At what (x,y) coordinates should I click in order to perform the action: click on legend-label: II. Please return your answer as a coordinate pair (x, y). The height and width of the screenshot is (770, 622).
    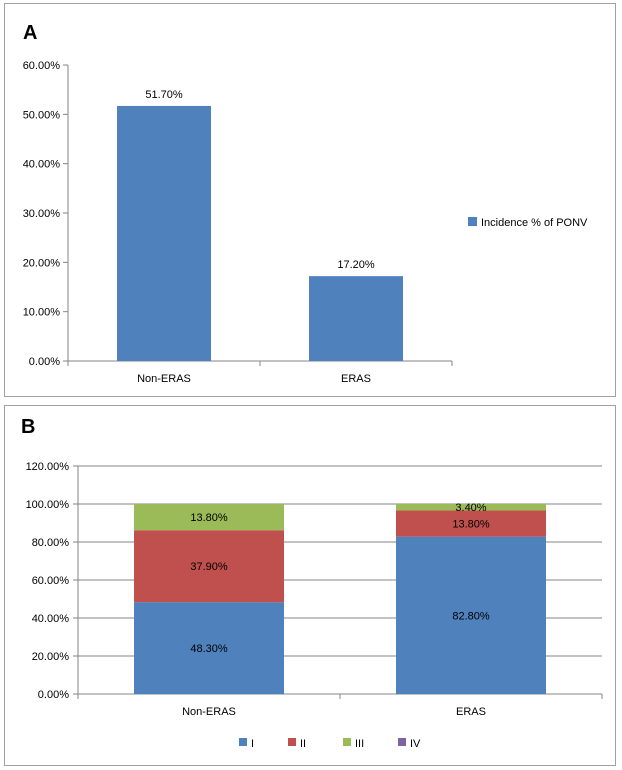
    Looking at the image, I should click on (303, 744).